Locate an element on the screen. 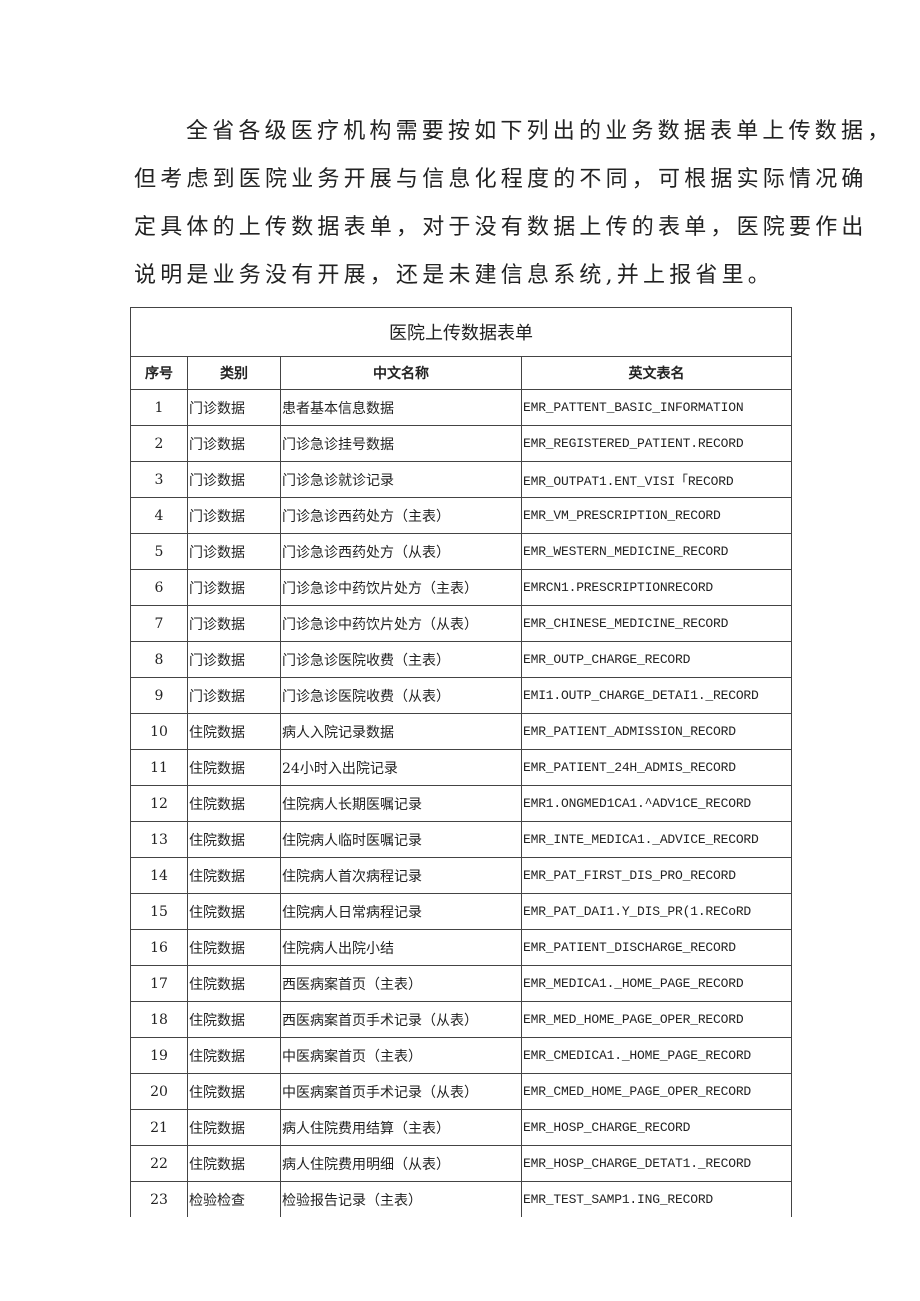 This screenshot has width=920, height=1301. english-name-cell: EMR_PATIENT_ADMISSION_RECORD is located at coordinates (656, 731).